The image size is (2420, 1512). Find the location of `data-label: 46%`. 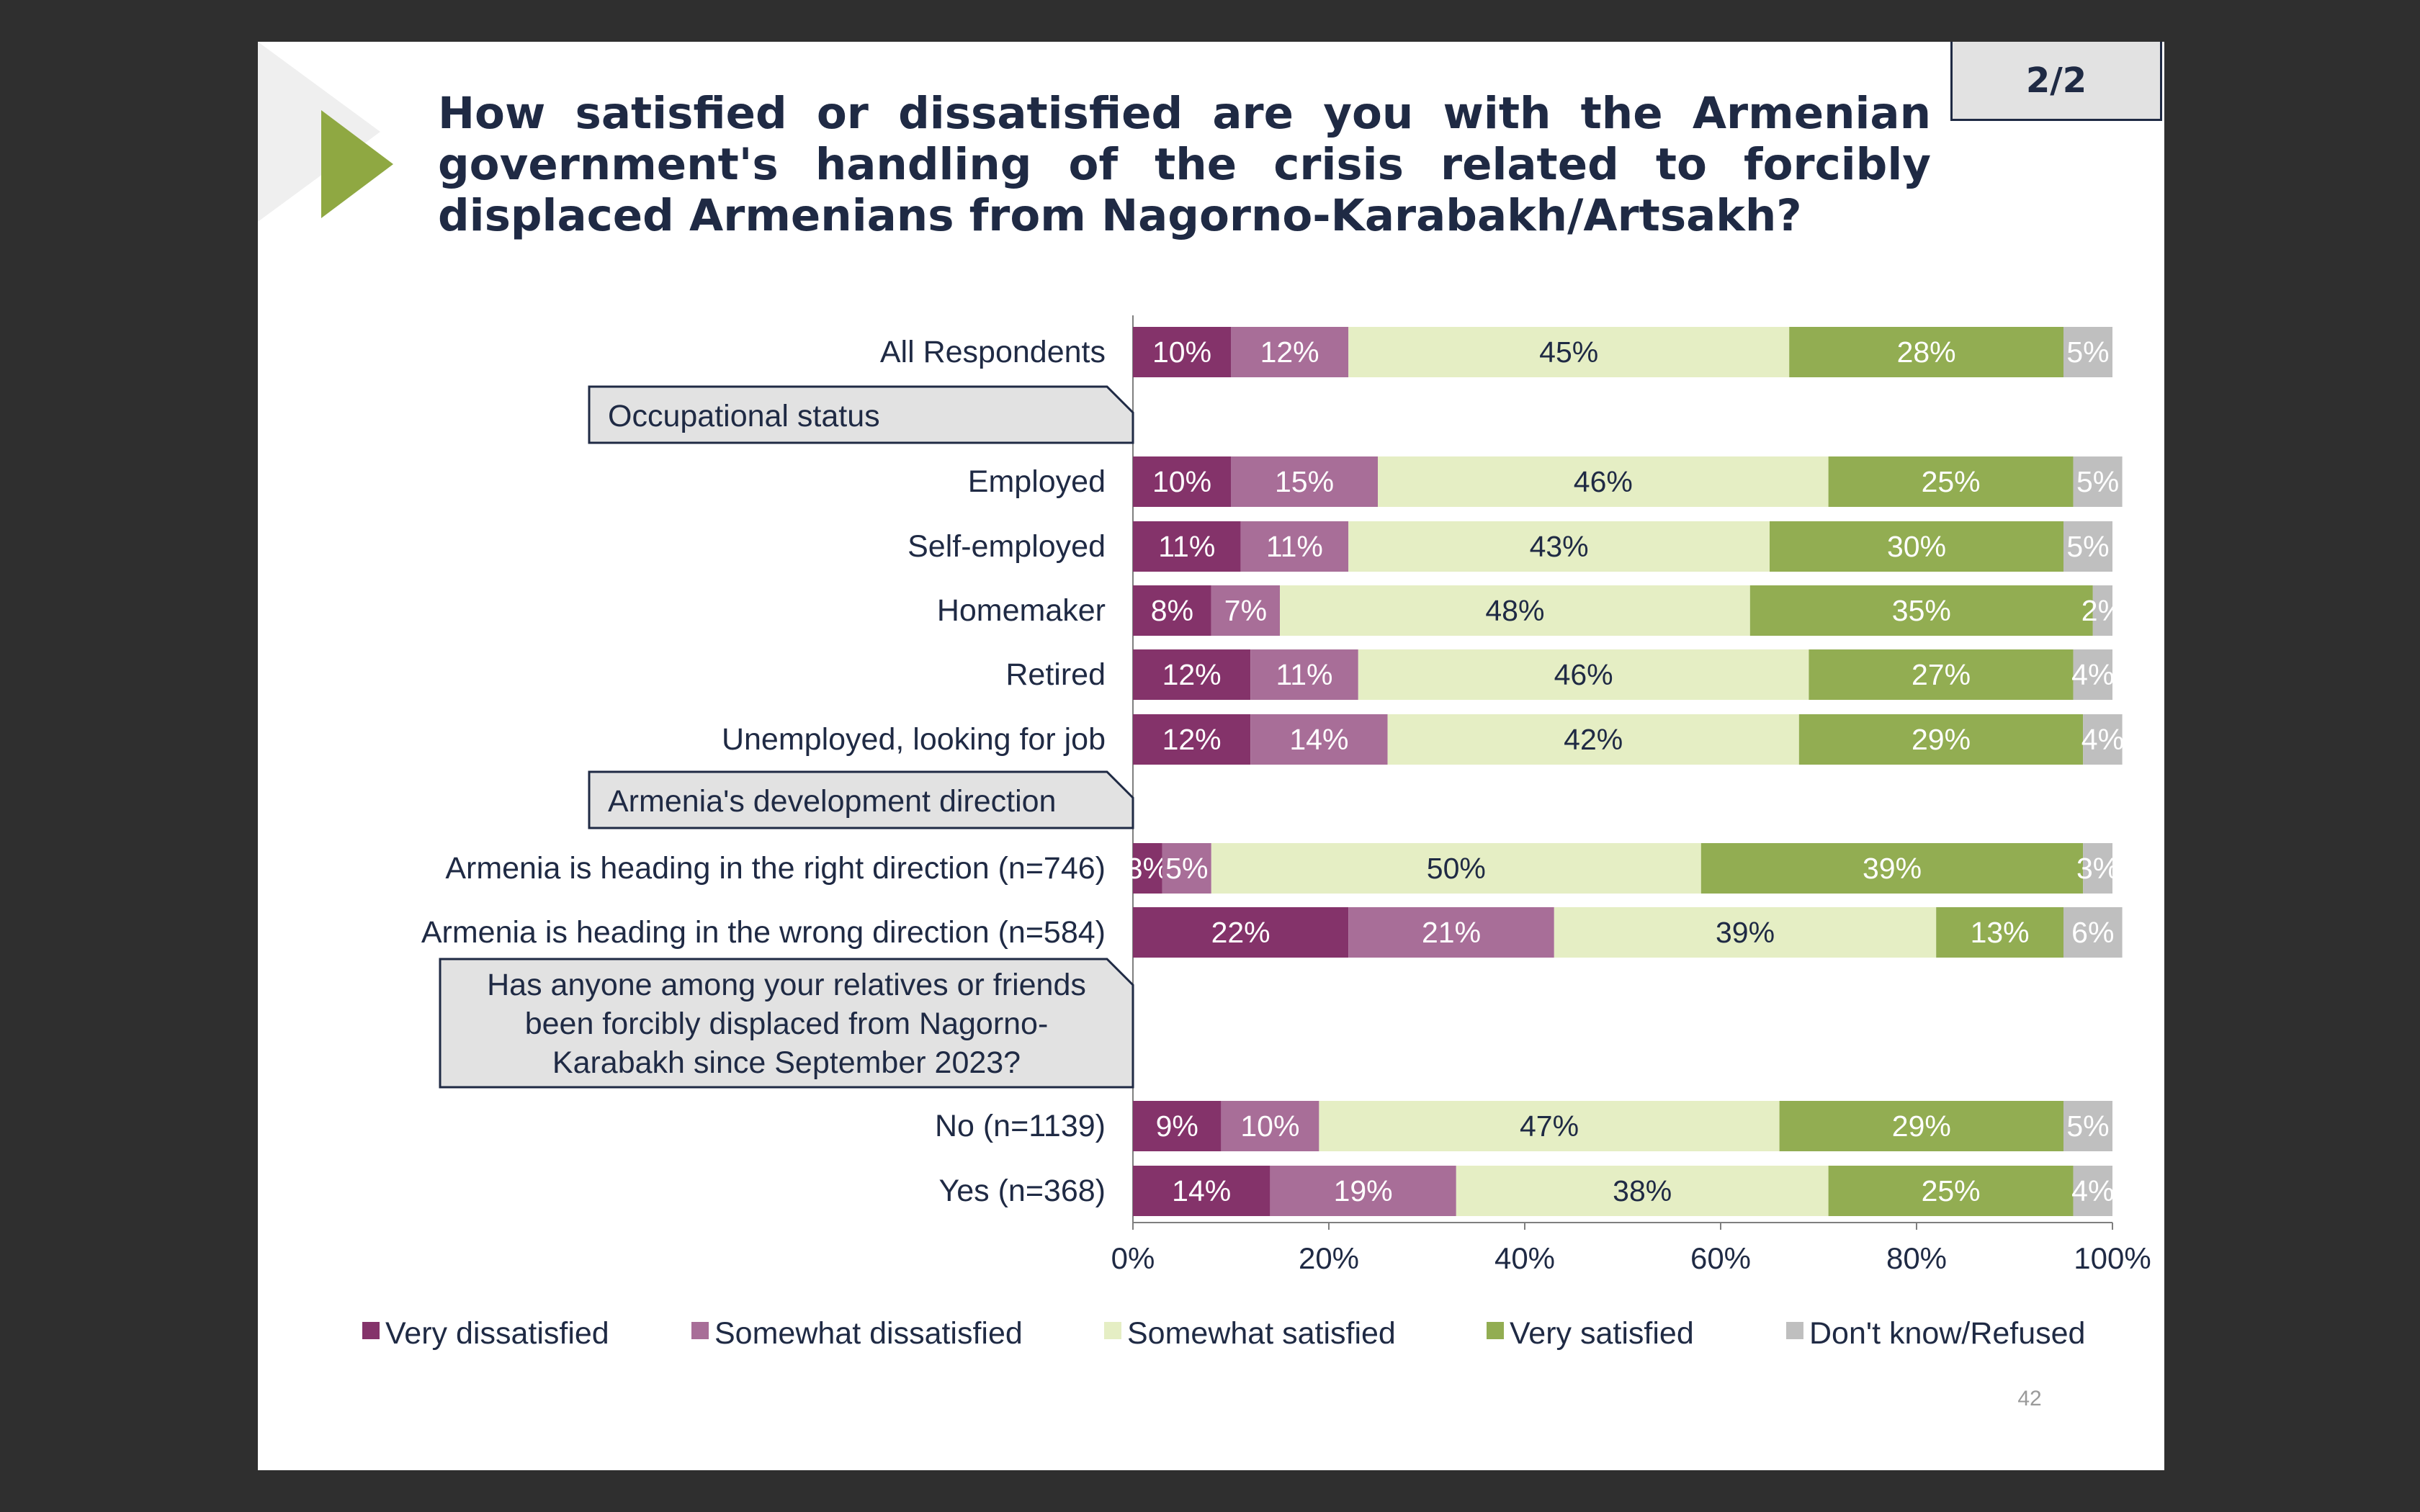

data-label: 46% is located at coordinates (1583, 674).